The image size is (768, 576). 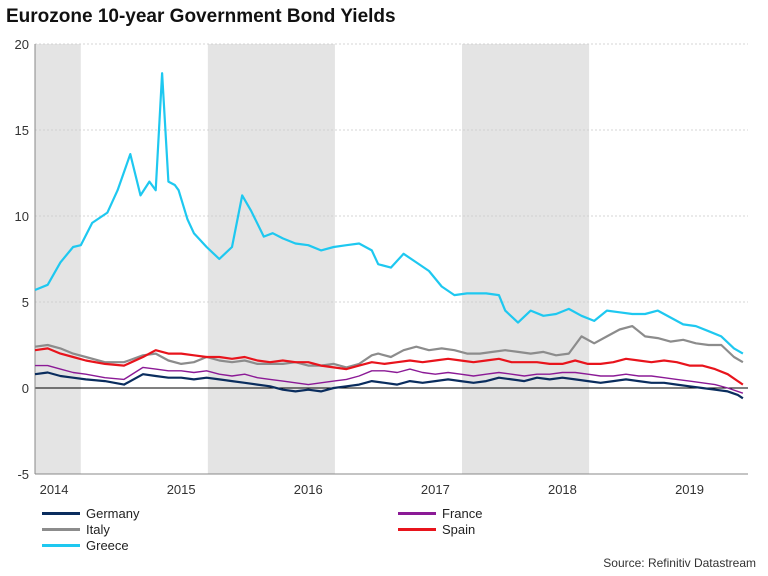 What do you see at coordinates (201, 16) in the screenshot?
I see `chart-title: Eurozone 10-year Government Bond Yields` at bounding box center [201, 16].